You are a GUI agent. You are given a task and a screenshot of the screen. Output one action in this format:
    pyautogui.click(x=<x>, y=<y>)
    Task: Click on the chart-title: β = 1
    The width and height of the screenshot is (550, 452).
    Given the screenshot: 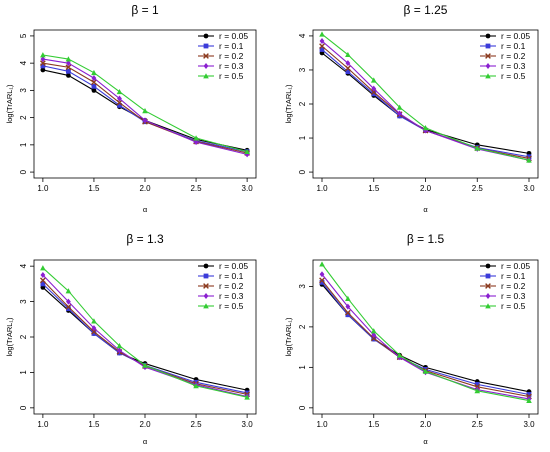 What is the action you would take?
    pyautogui.click(x=145, y=10)
    